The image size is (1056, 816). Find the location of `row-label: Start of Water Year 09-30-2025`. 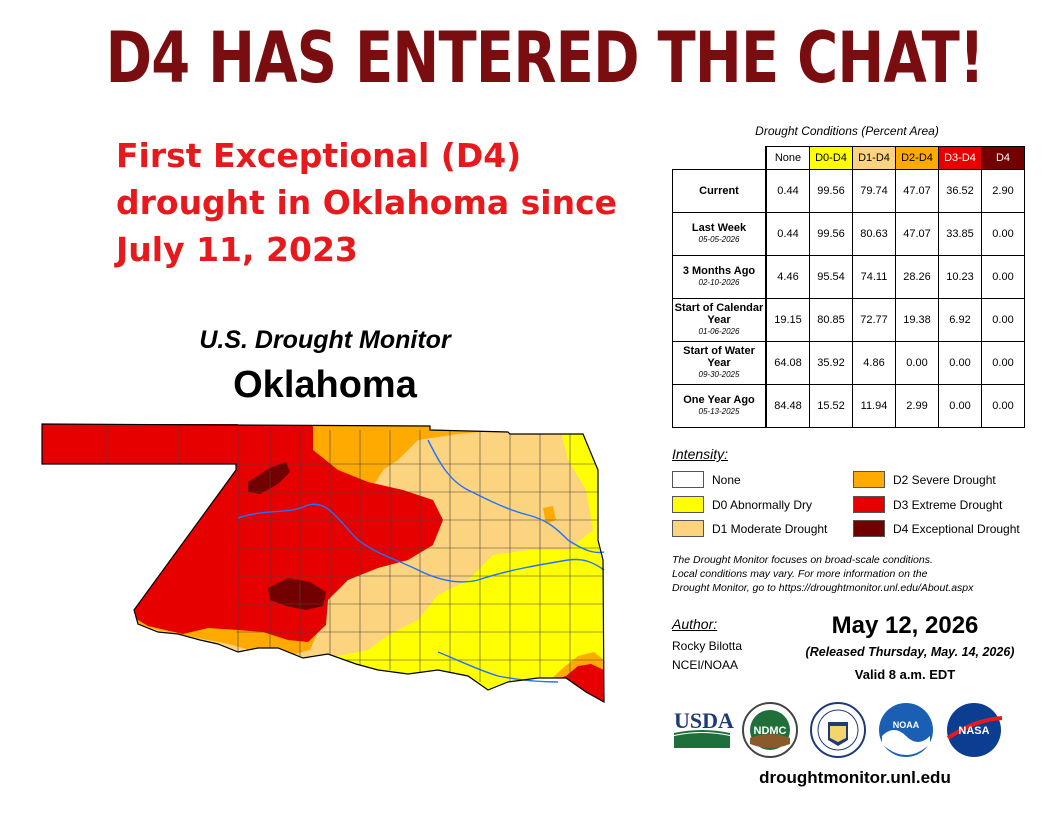

row-label: Start of Water Year 09-30-2025 is located at coordinates (719, 363).